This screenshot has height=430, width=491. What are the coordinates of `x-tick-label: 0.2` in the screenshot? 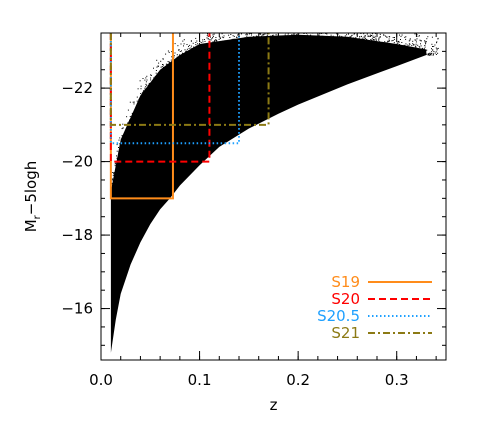 It's located at (298, 380).